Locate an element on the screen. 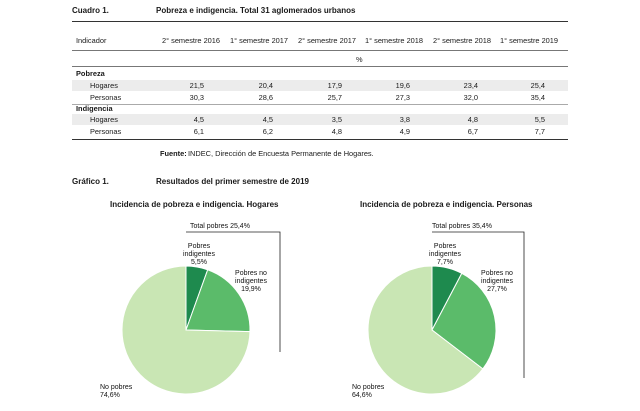  total-bracket-personas is located at coordinates (478, 304).